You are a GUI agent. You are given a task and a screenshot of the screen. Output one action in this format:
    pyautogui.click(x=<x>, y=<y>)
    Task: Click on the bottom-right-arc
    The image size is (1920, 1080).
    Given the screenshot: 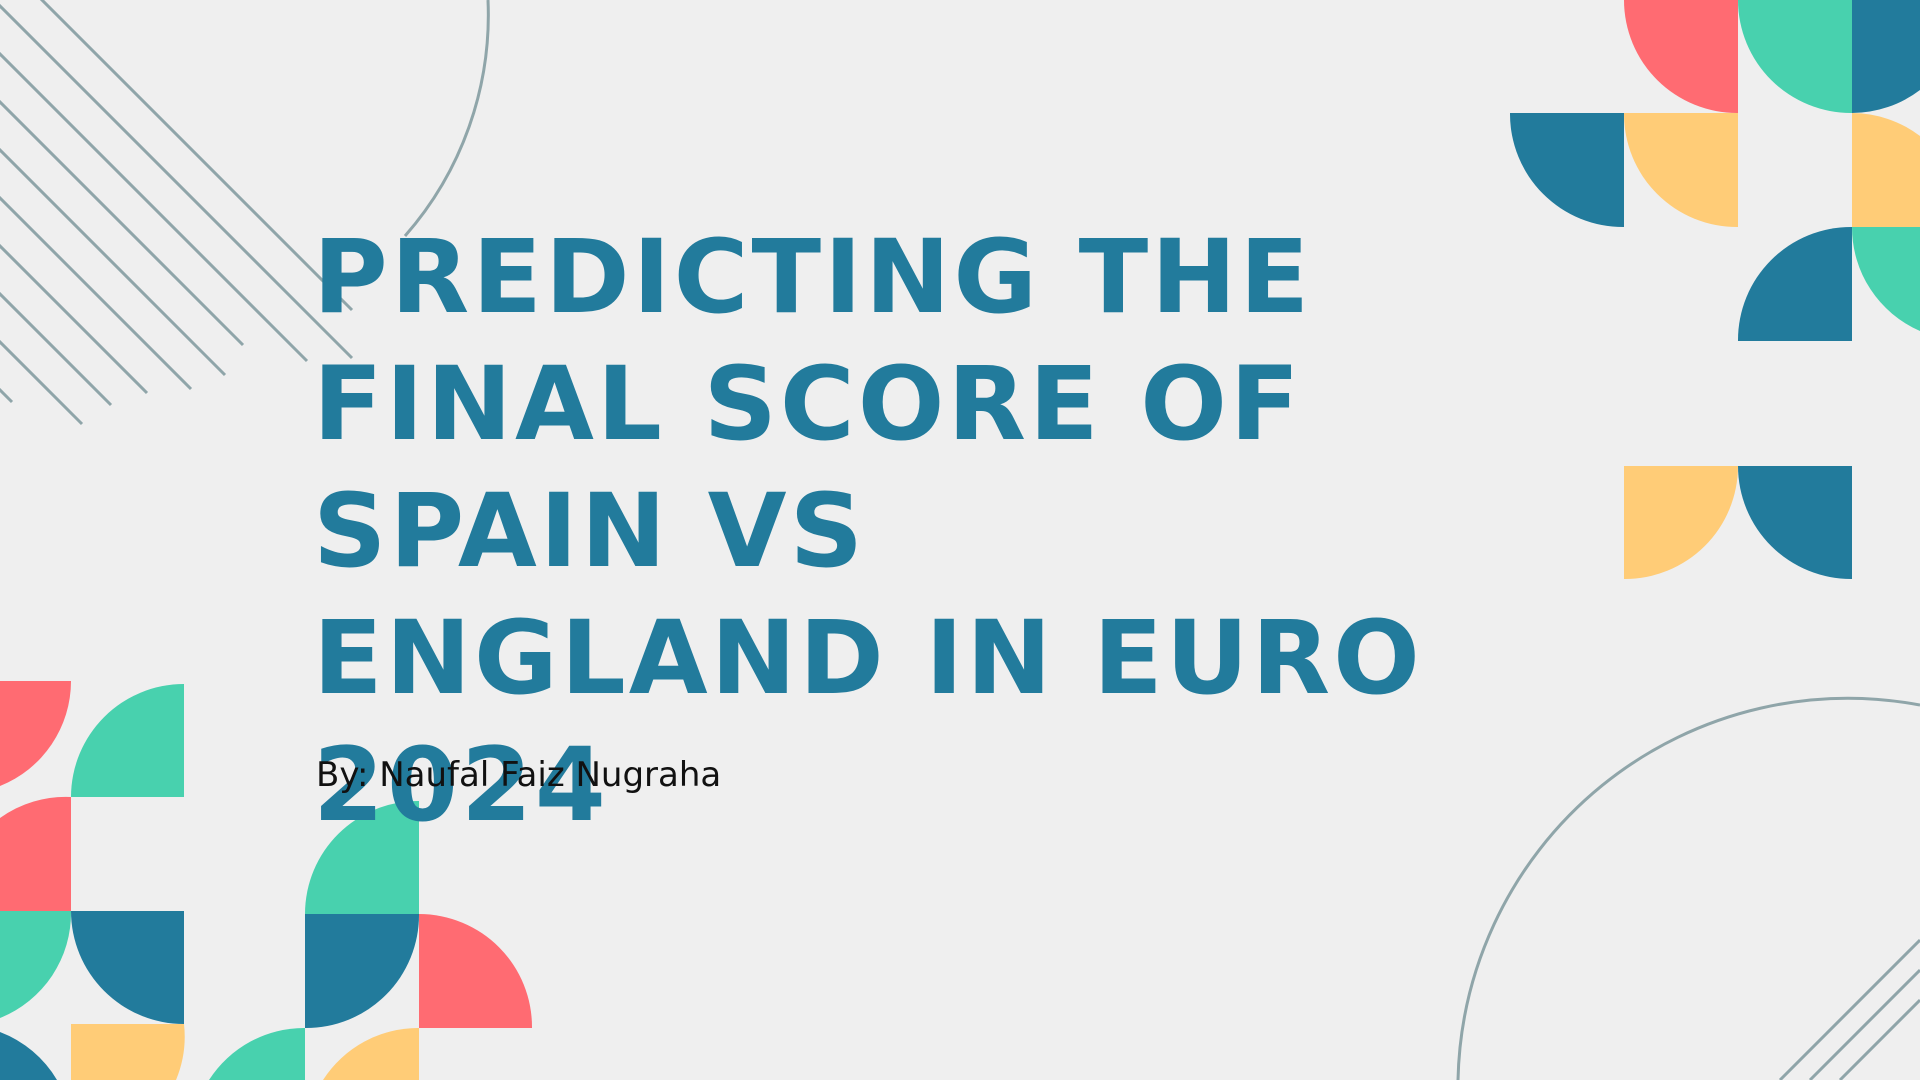 What is the action you would take?
    pyautogui.click(x=1688, y=888)
    